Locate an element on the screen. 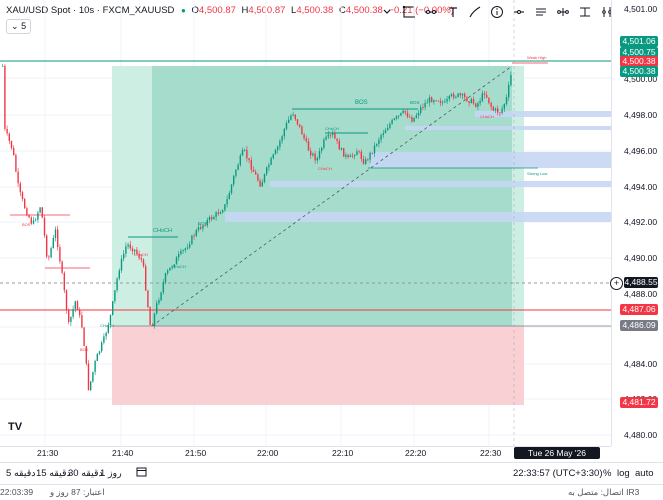 This screenshot has height=500, width=663. note-icon is located at coordinates (541, 12).